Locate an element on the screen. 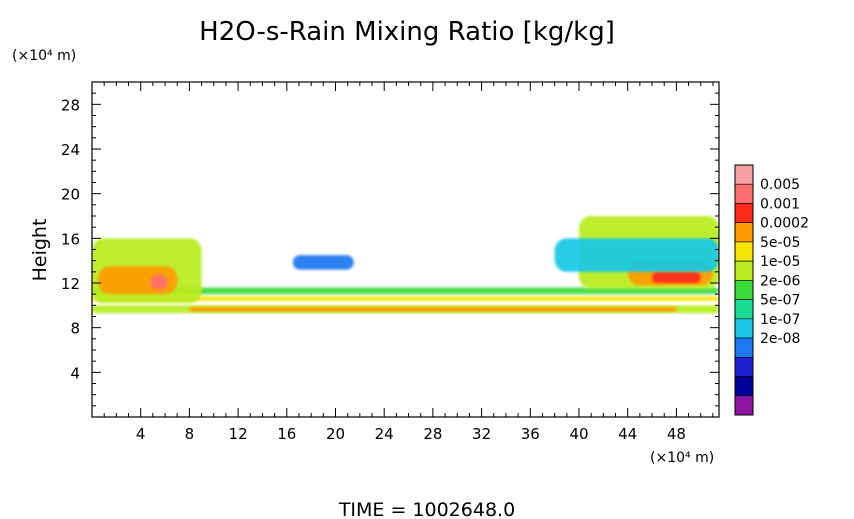  x-tick-label: 16 is located at coordinates (286, 434).